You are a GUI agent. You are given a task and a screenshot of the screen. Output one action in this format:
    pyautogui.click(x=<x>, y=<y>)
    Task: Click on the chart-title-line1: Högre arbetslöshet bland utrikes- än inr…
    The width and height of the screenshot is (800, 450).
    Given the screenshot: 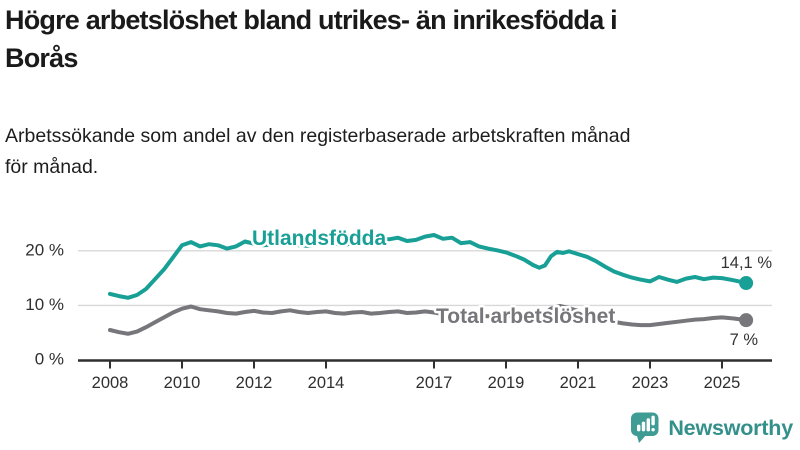 What is the action you would take?
    pyautogui.click(x=311, y=20)
    